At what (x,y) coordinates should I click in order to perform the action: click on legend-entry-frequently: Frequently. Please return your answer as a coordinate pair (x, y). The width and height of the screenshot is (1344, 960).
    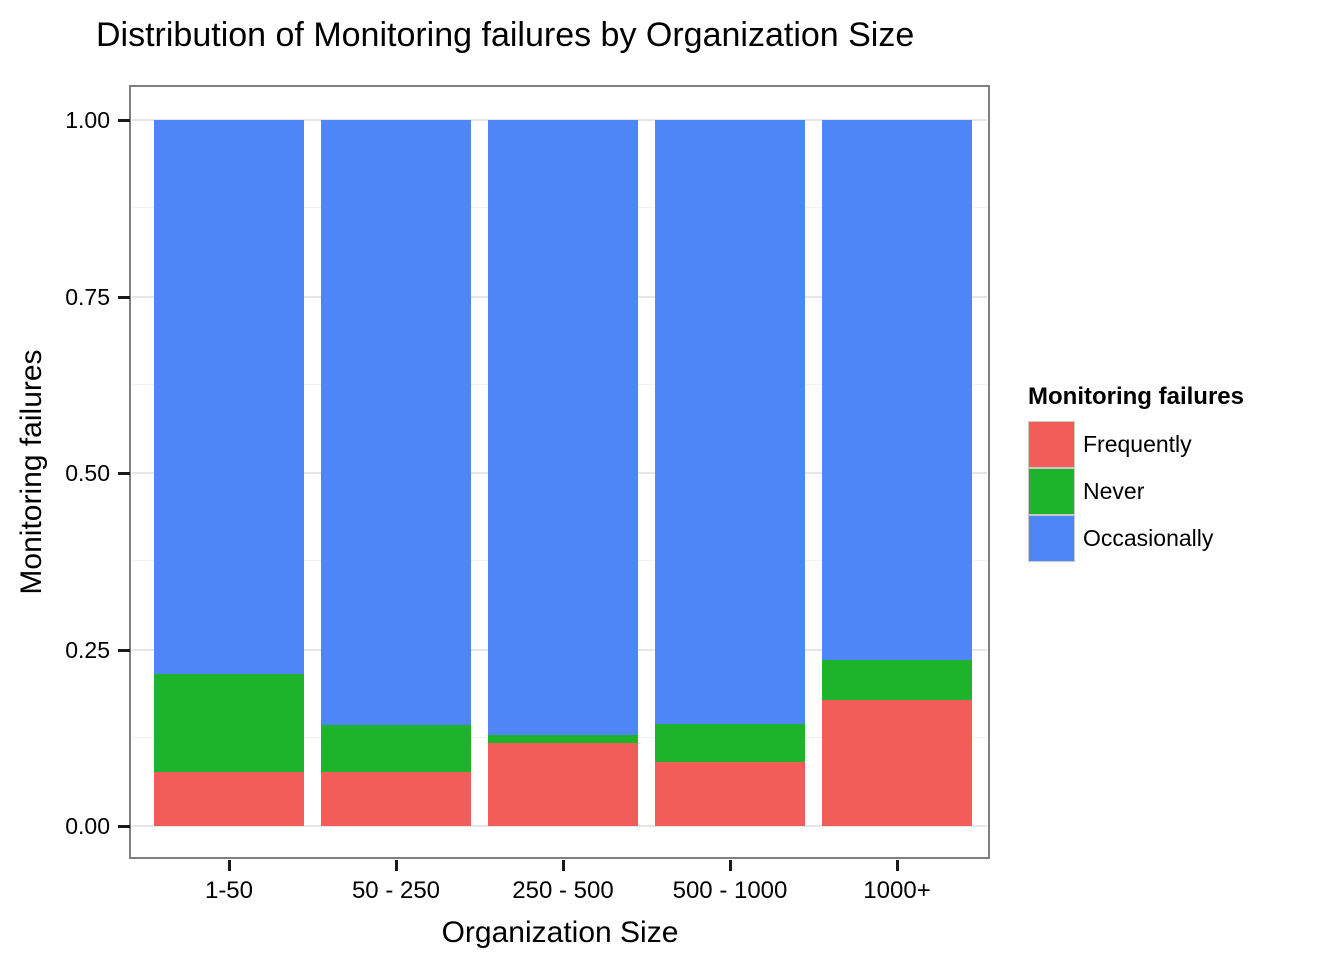
    Looking at the image, I should click on (1136, 444).